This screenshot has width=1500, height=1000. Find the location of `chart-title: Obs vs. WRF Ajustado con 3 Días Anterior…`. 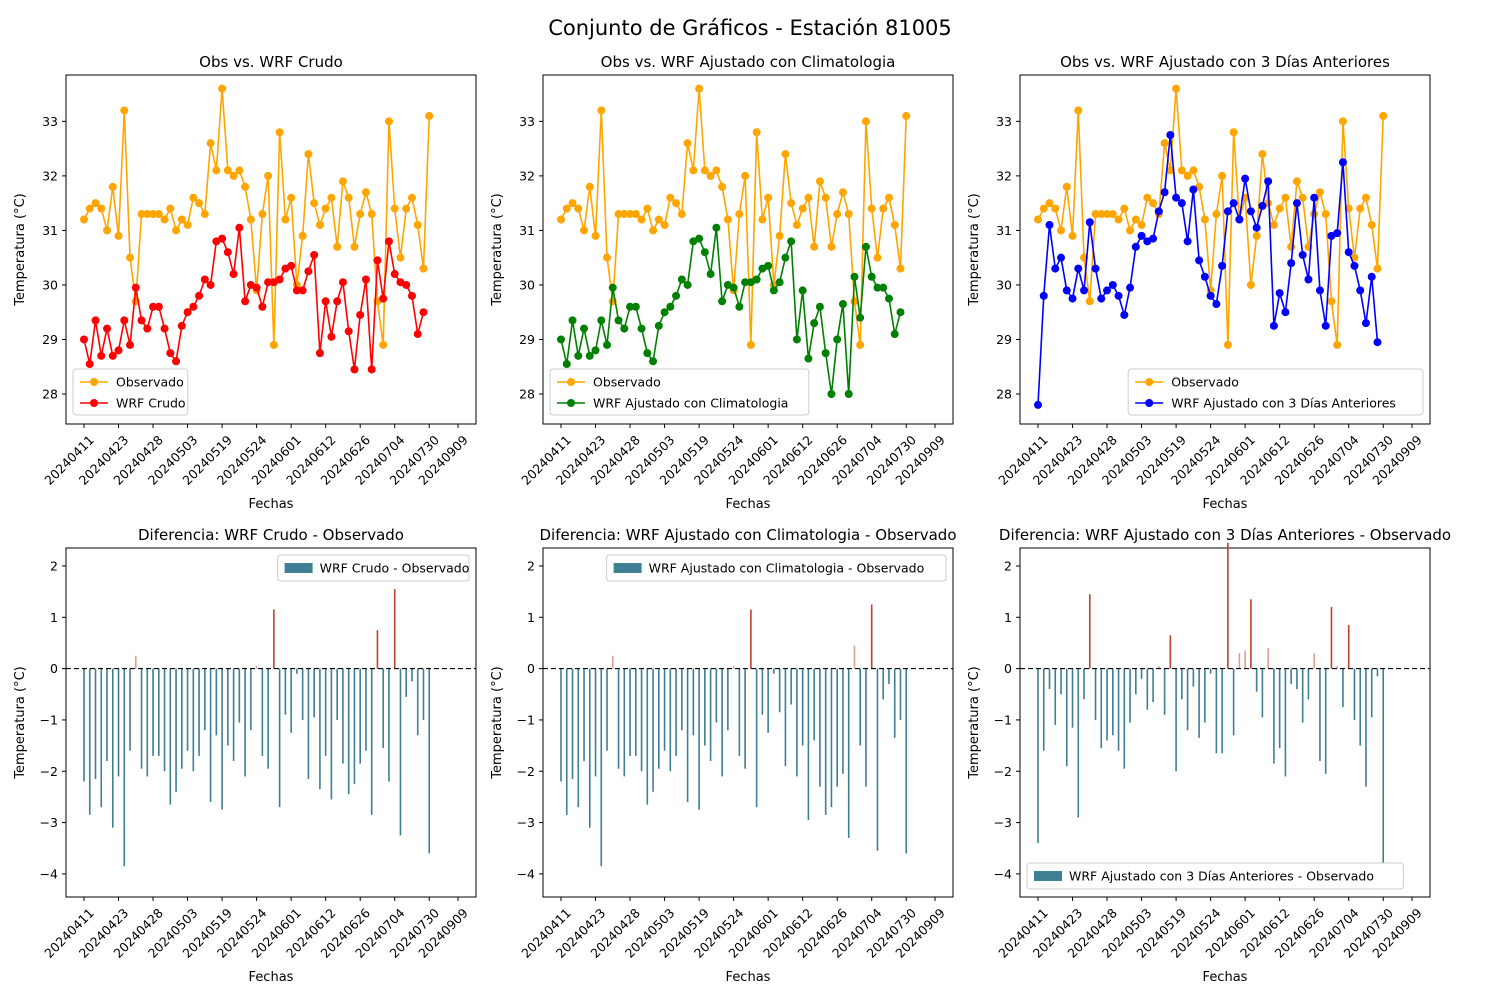

chart-title: Obs vs. WRF Ajustado con 3 Días Anterior… is located at coordinates (1225, 62).